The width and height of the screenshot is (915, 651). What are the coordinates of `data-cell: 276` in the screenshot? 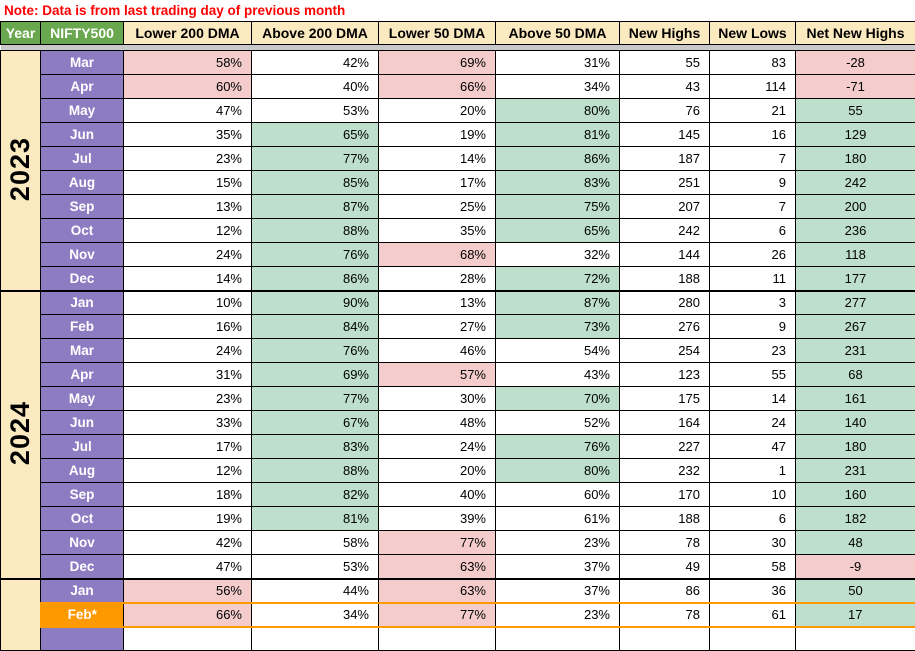 It's located at (665, 327).